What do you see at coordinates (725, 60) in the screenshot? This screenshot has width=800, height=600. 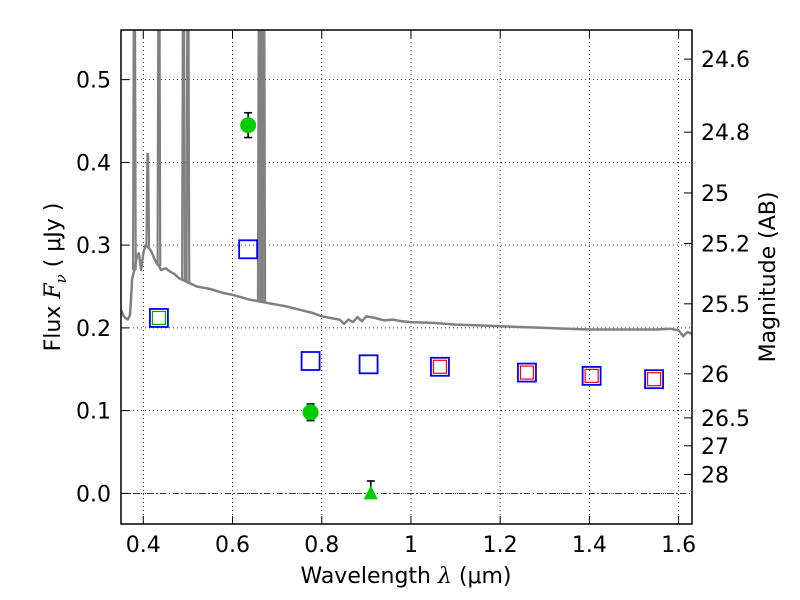 I see `y2-tick-label: 24.6` at bounding box center [725, 60].